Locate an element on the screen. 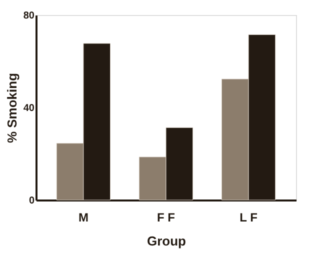 The height and width of the screenshot is (266, 330). x-tick-label: F F is located at coordinates (166, 217).